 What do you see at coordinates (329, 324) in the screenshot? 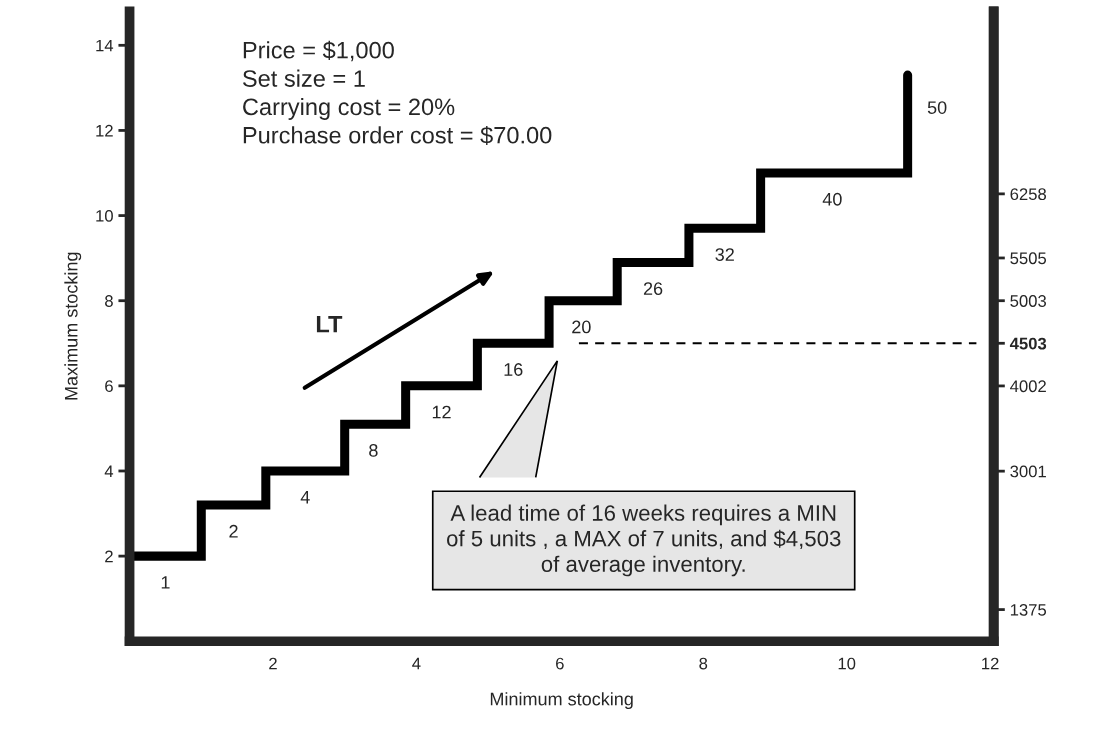
I see `annotation: LT` at bounding box center [329, 324].